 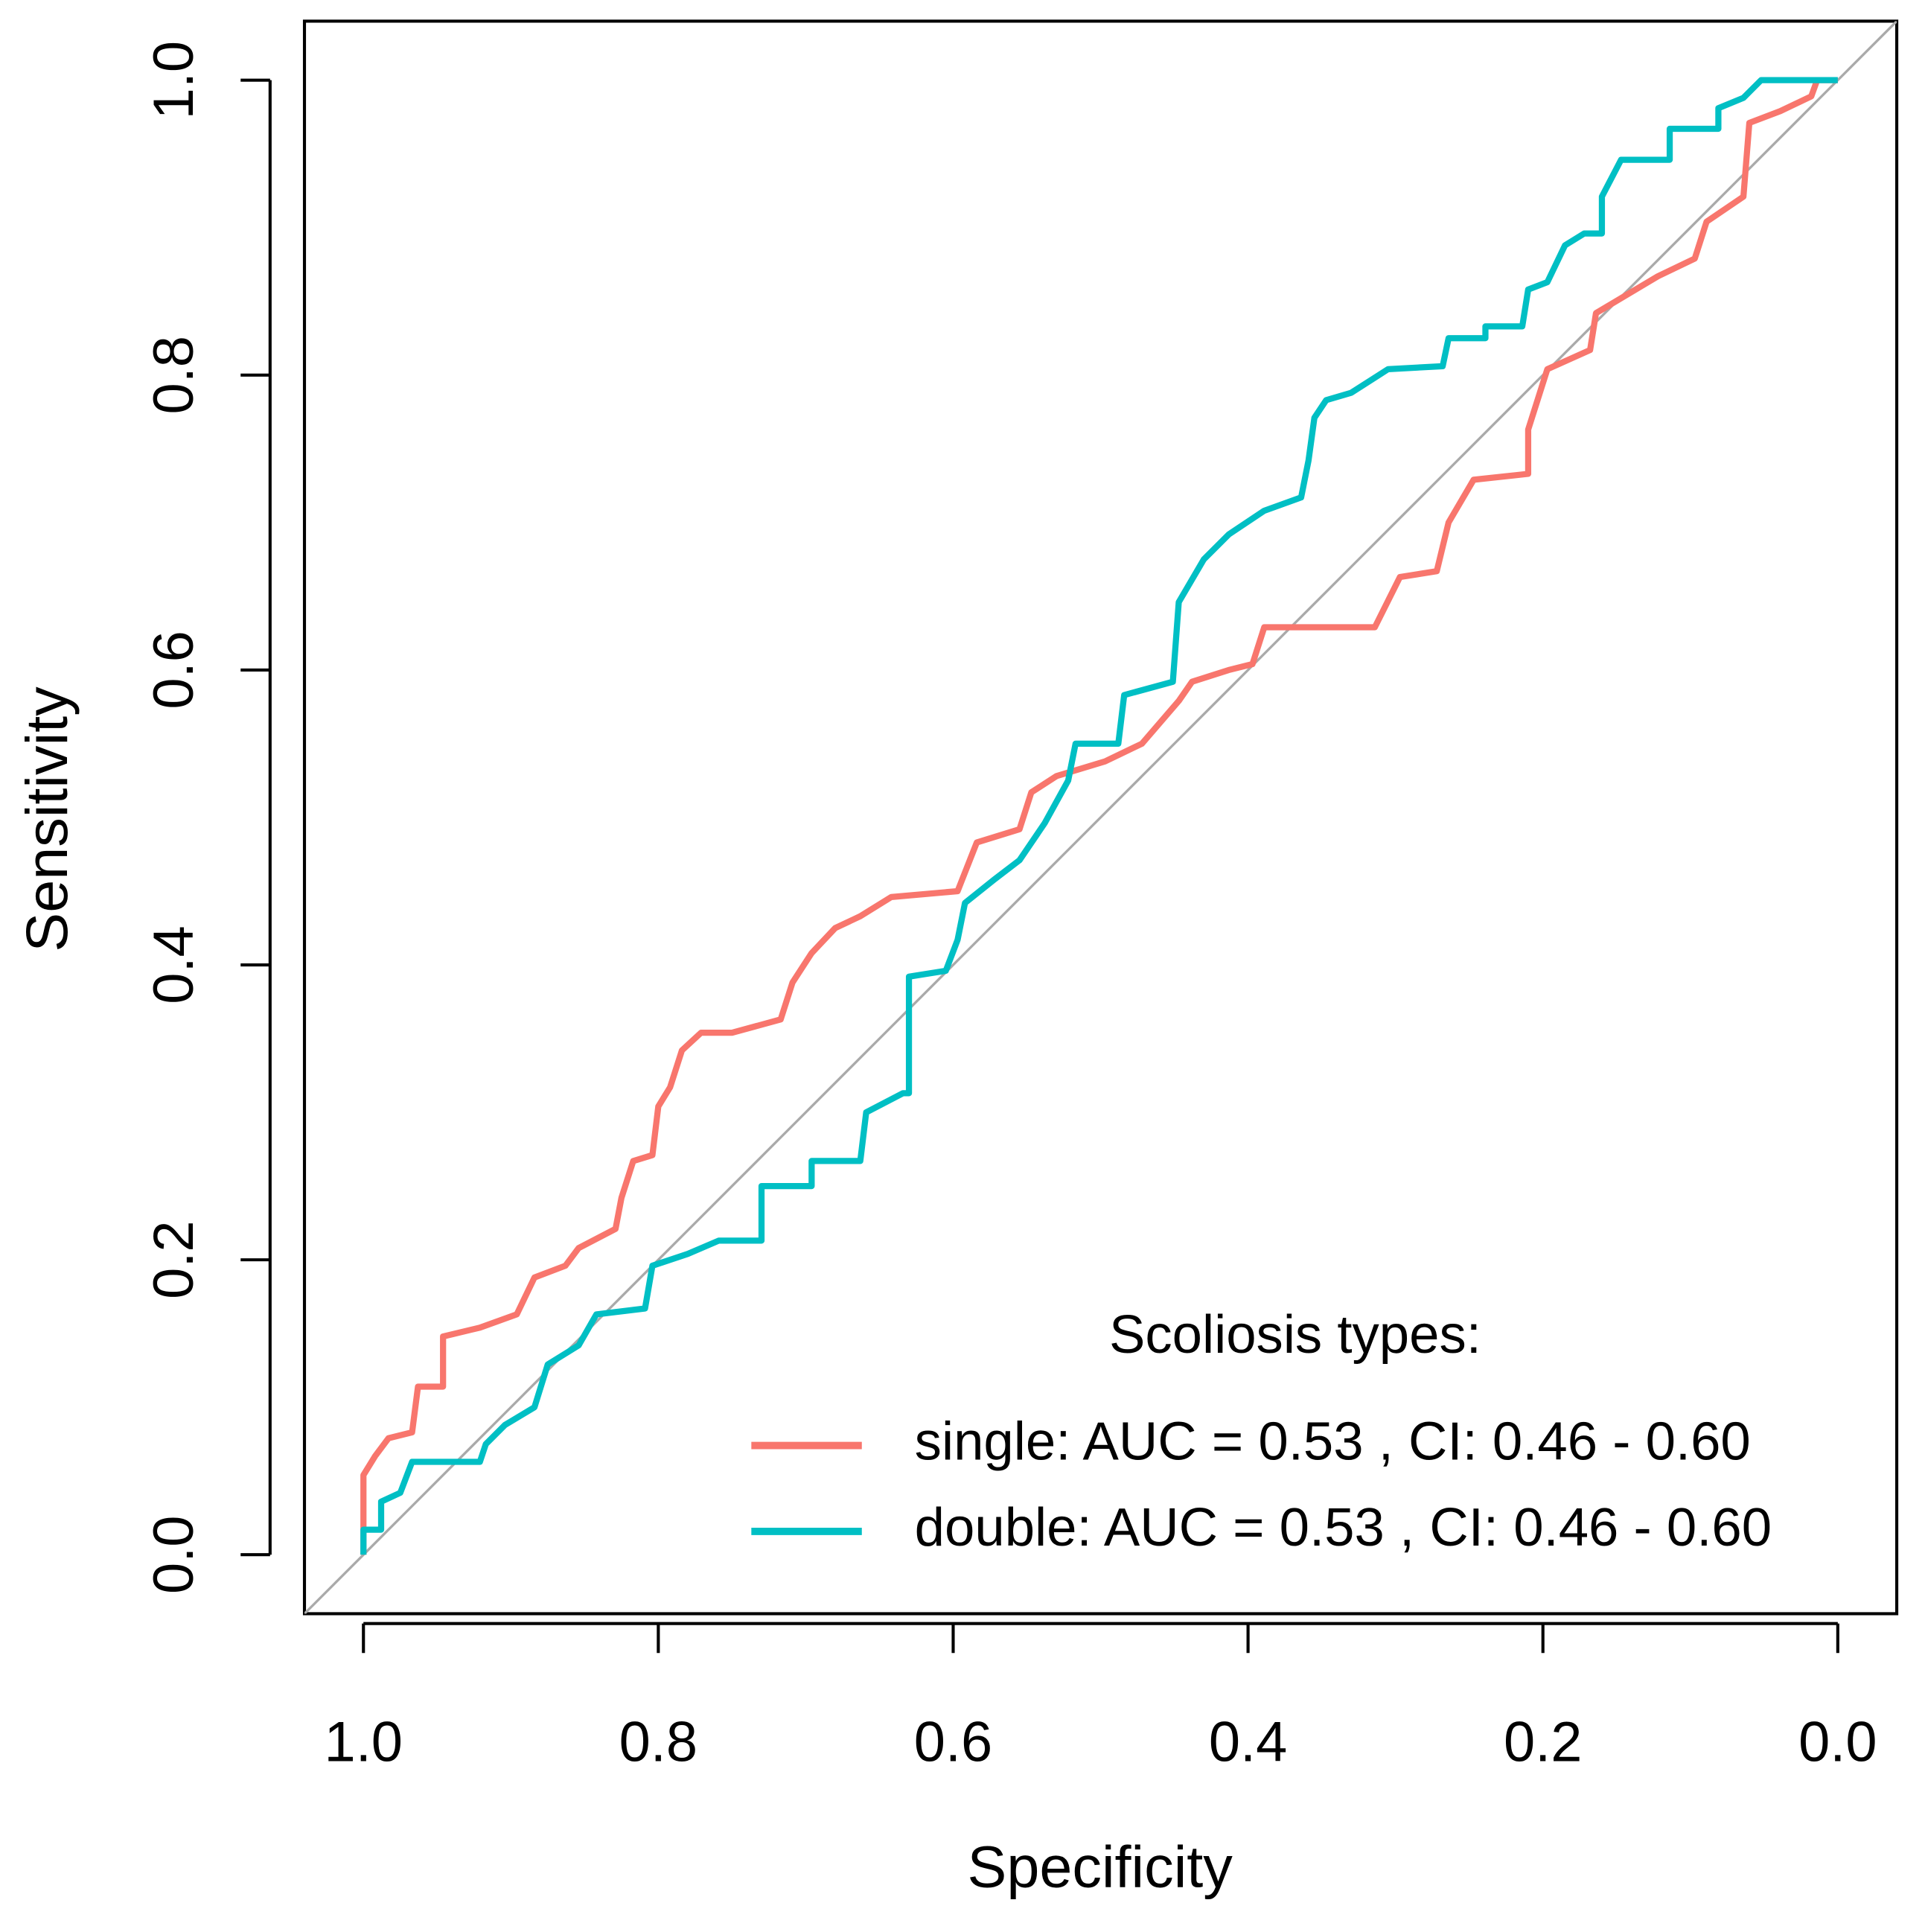 What do you see at coordinates (173, 670) in the screenshot?
I see `y-tick-label: 0.6` at bounding box center [173, 670].